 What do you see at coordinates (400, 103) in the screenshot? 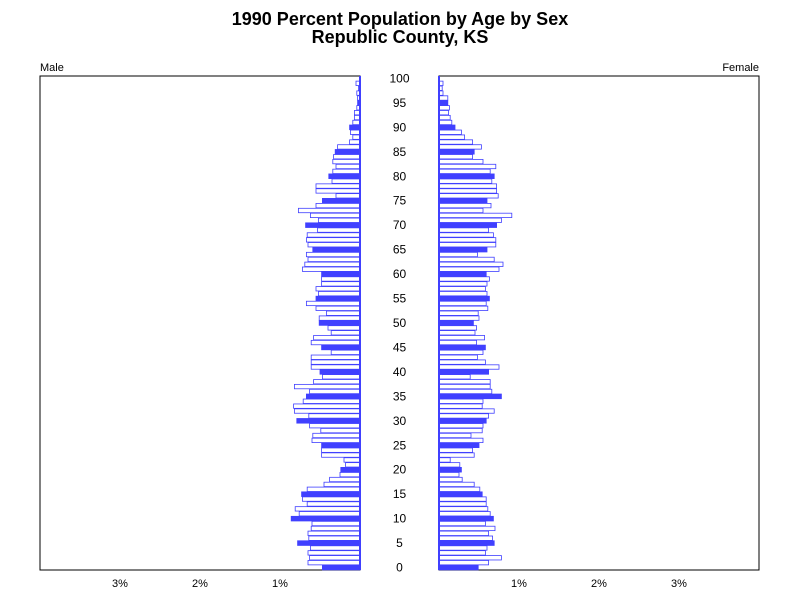
I see `age-tick-label: 95` at bounding box center [400, 103].